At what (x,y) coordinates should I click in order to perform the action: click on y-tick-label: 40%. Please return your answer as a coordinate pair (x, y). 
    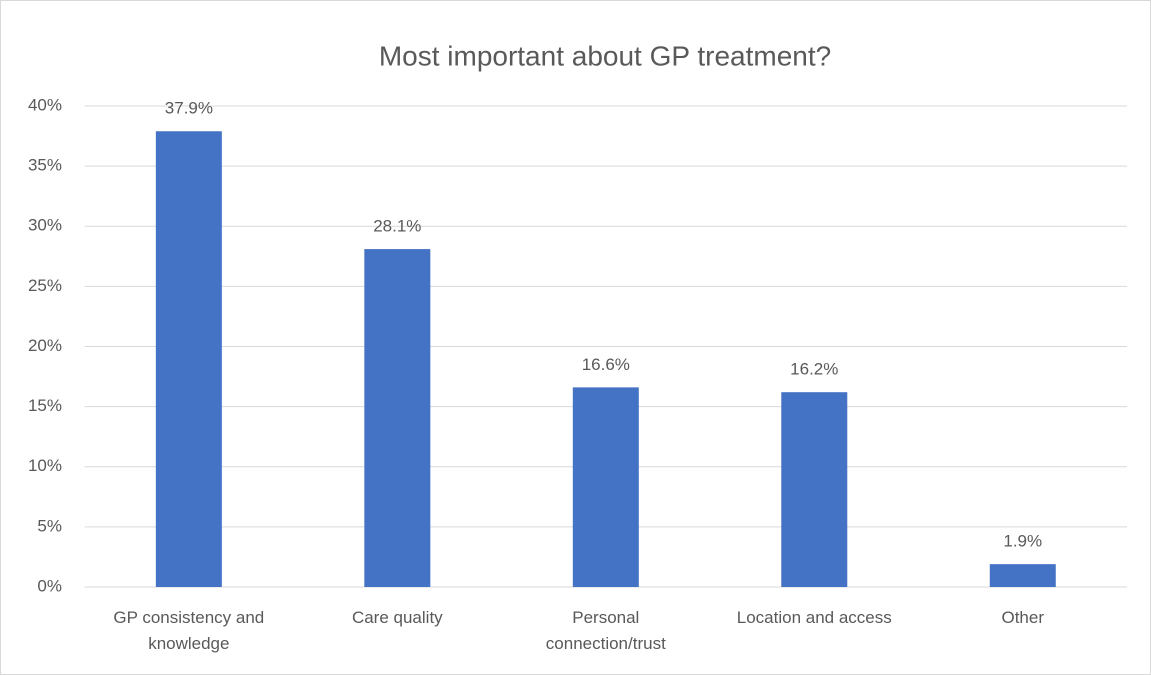
    Looking at the image, I should click on (45, 104).